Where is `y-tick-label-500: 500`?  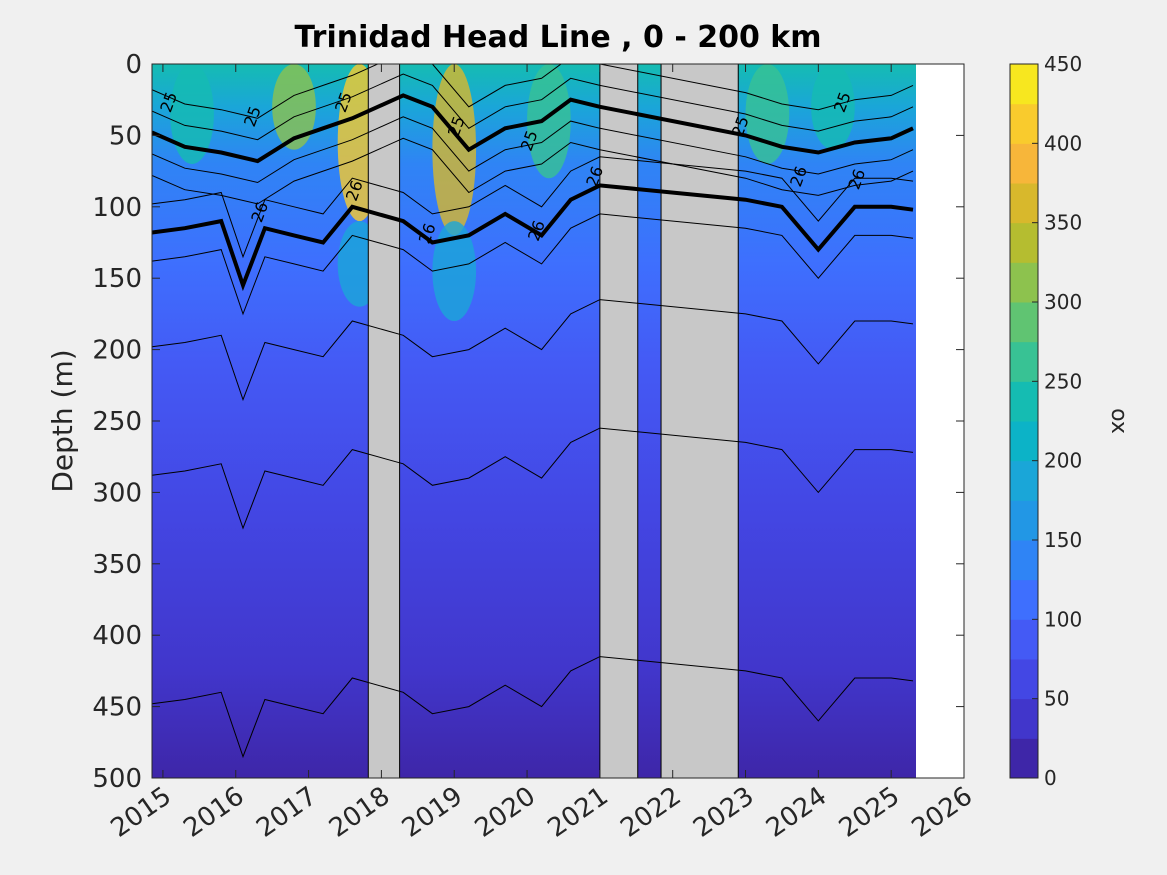
y-tick-label-500: 500 is located at coordinates (117, 779).